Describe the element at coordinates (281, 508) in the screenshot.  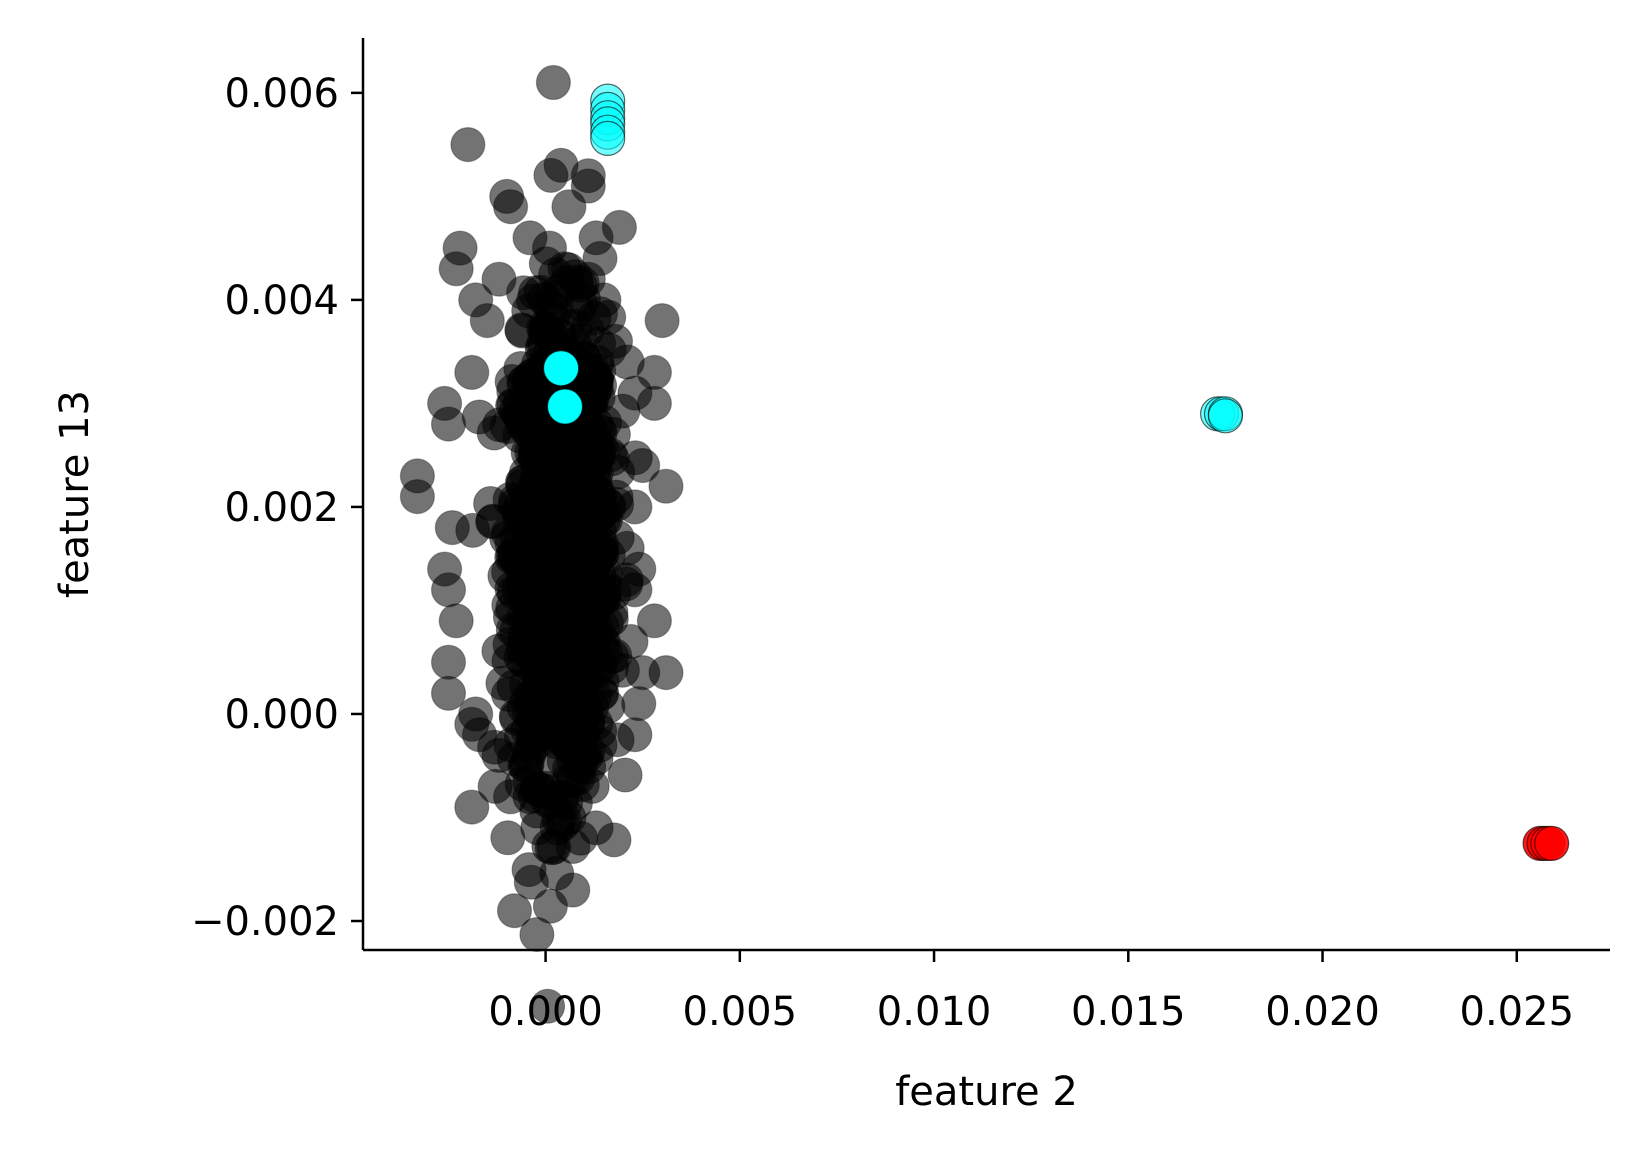
I see `y-tick-label: 0.002` at that location.